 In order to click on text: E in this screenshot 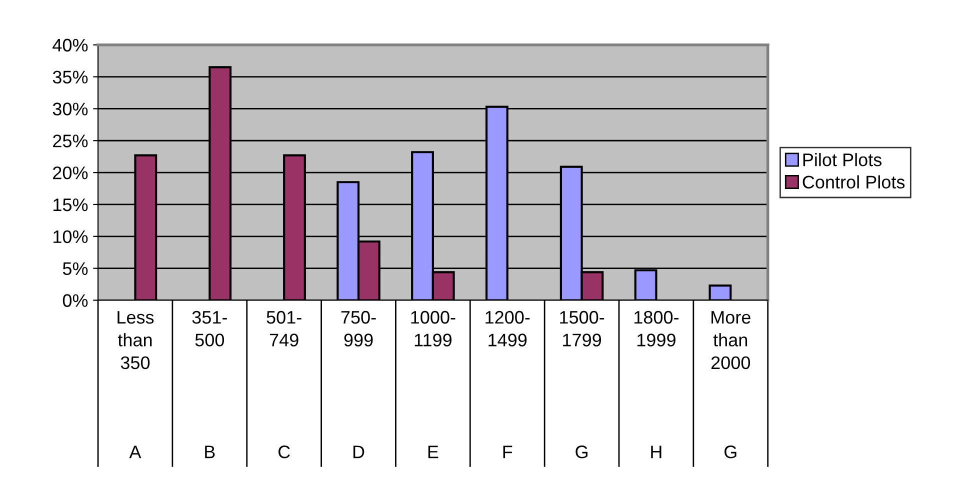, I will do `click(433, 452)`.